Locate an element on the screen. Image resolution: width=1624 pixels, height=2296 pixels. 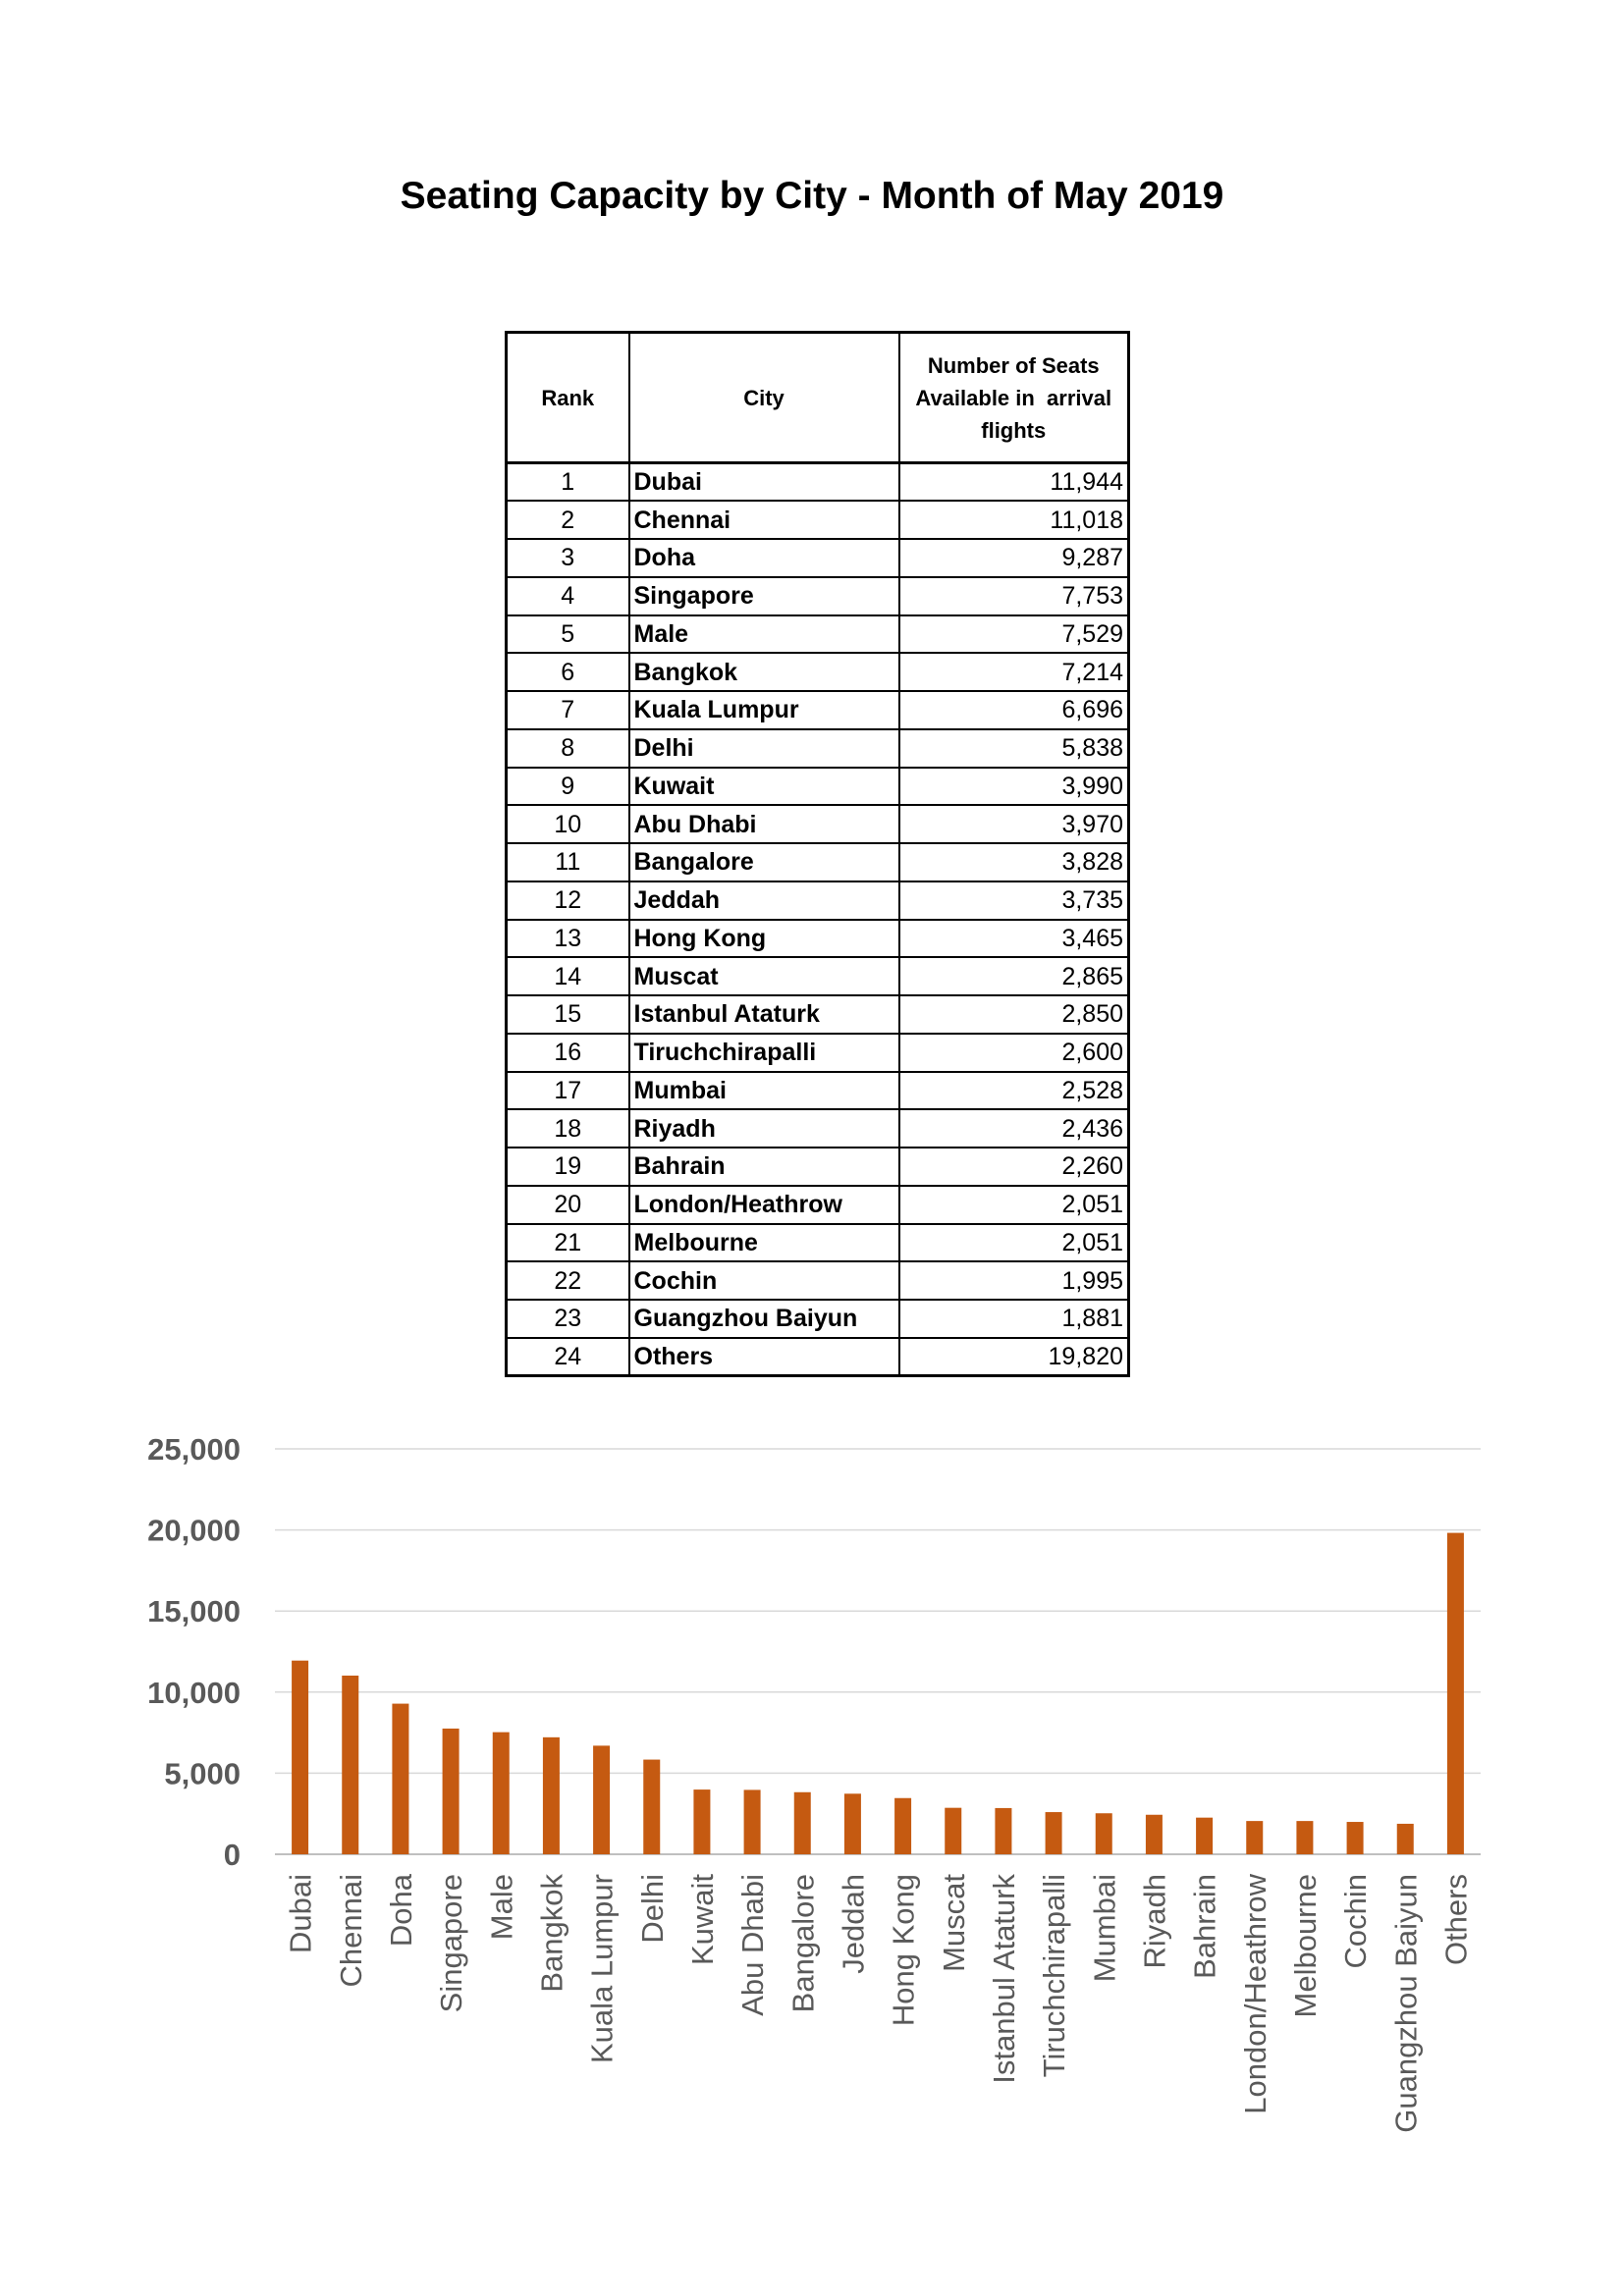
cell-seats: 9,287 is located at coordinates (1013, 558).